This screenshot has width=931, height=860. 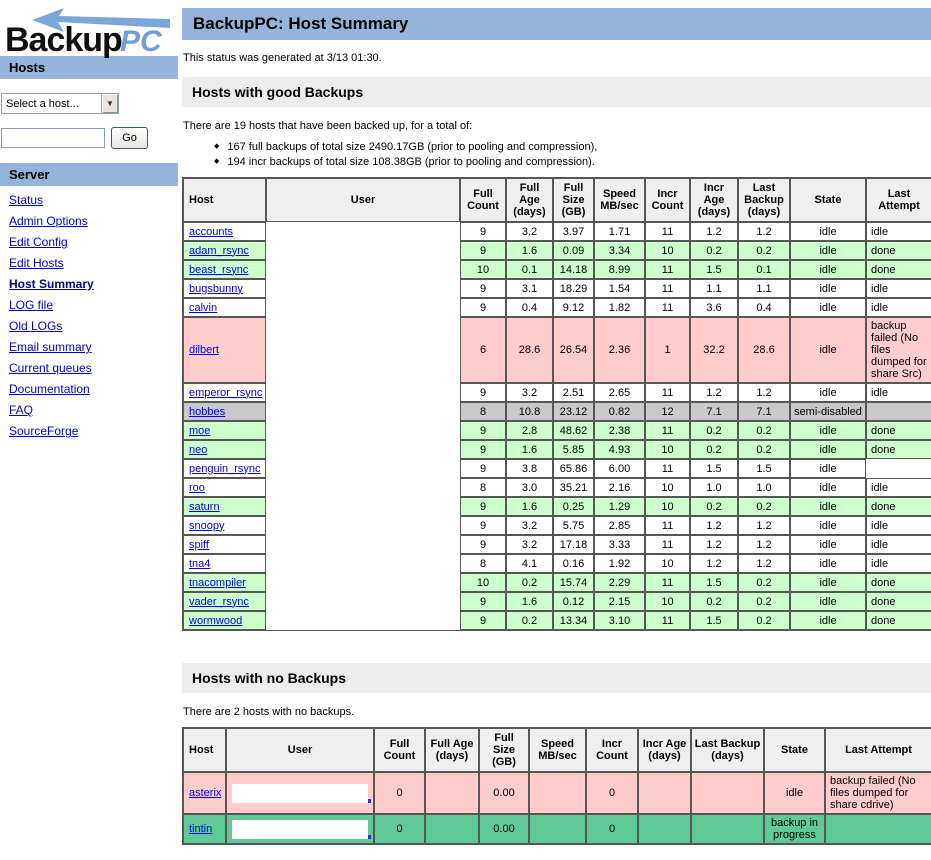 What do you see at coordinates (217, 582) in the screenshot?
I see `host-link-tnacompiler: tnacompiler` at bounding box center [217, 582].